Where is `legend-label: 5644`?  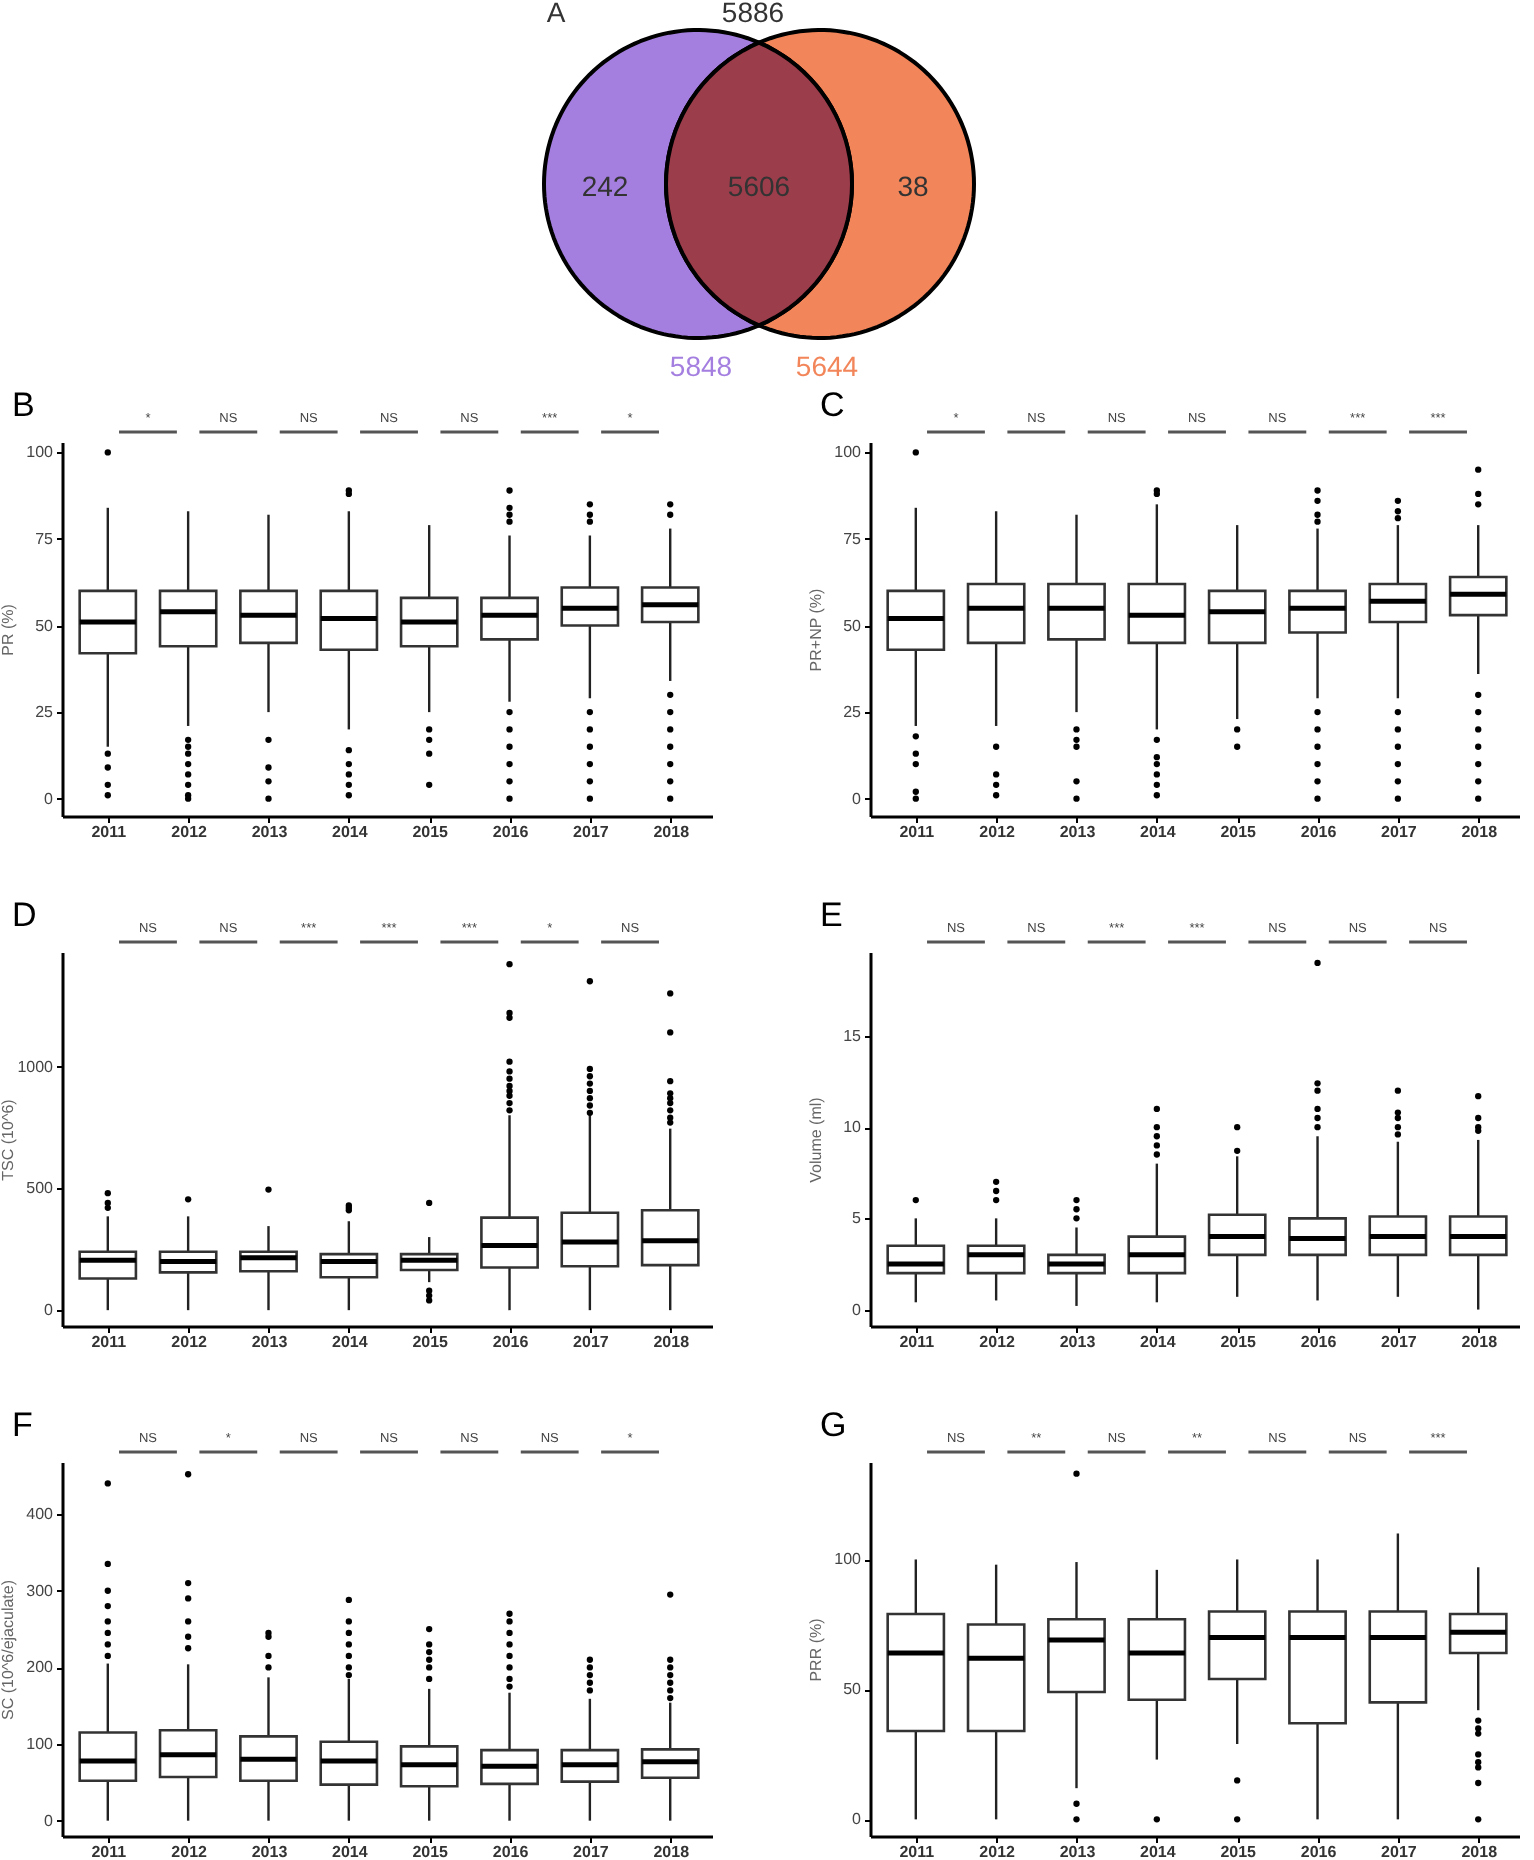
legend-label: 5644 is located at coordinates (827, 366).